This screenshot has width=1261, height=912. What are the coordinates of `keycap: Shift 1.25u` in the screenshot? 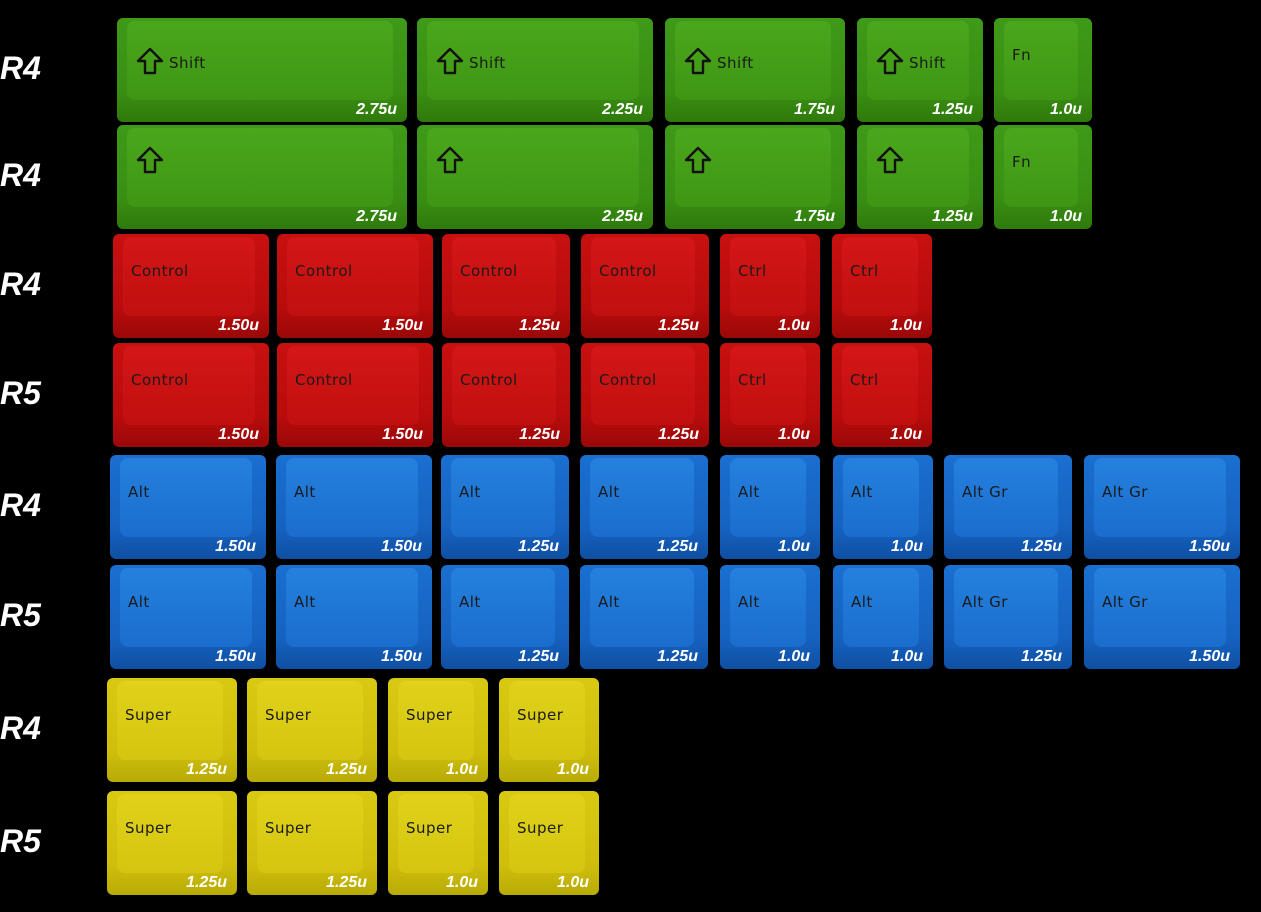 It's located at (920, 70).